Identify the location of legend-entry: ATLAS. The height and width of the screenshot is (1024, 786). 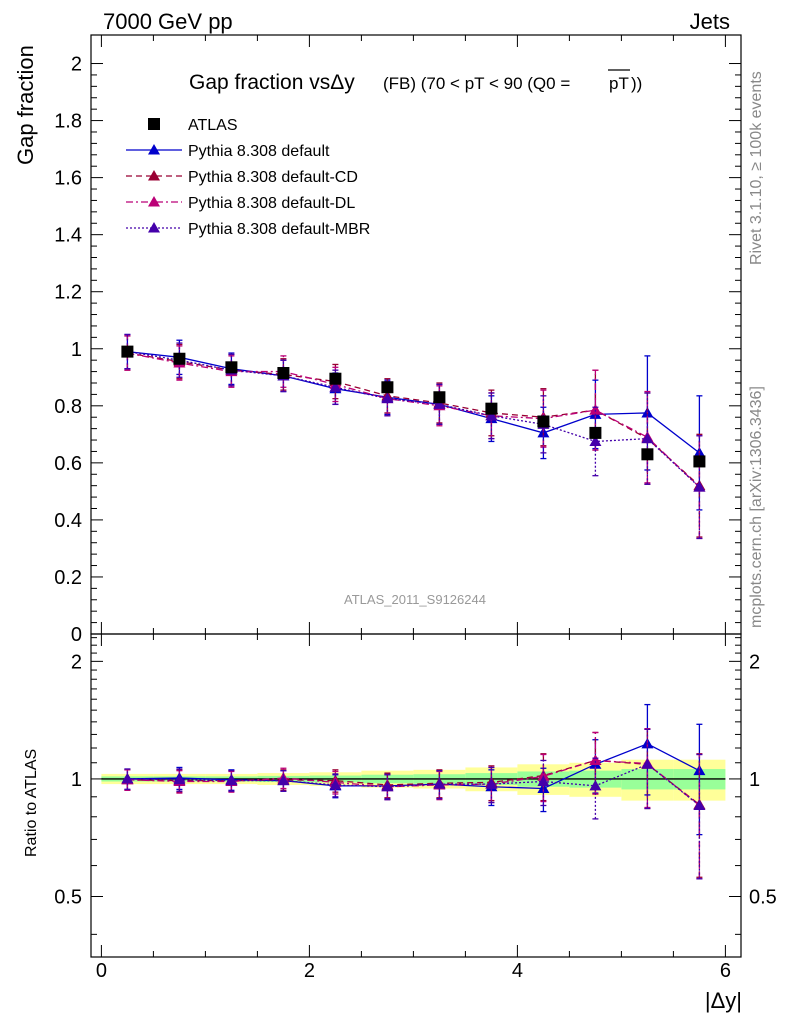
(193, 125).